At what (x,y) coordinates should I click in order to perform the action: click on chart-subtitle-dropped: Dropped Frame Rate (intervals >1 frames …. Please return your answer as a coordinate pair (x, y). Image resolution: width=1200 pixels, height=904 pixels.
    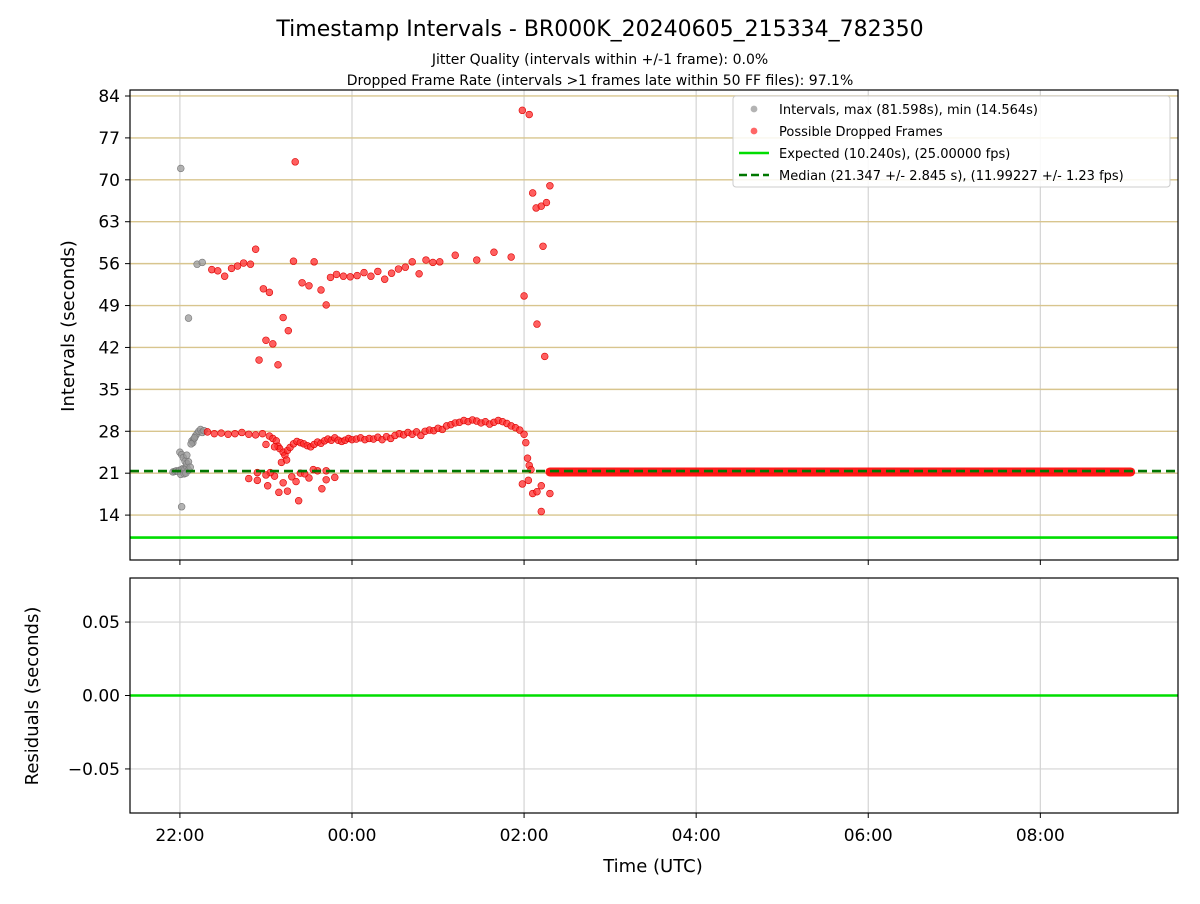
    Looking at the image, I should click on (600, 81).